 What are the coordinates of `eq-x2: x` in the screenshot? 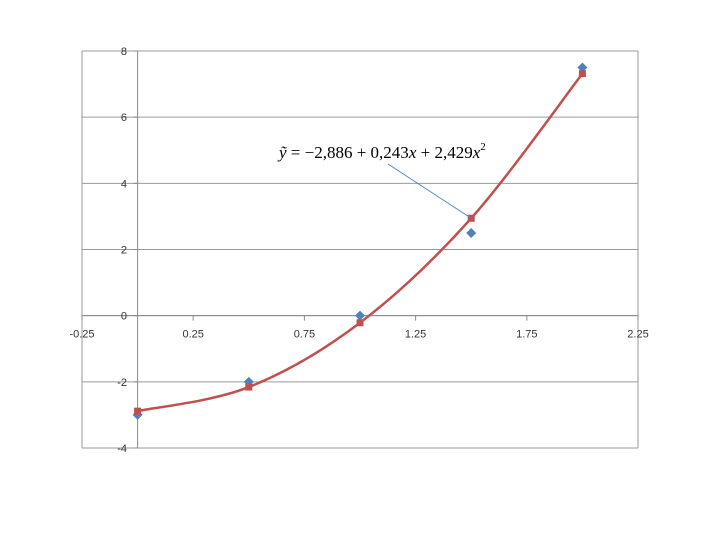 It's located at (476, 152).